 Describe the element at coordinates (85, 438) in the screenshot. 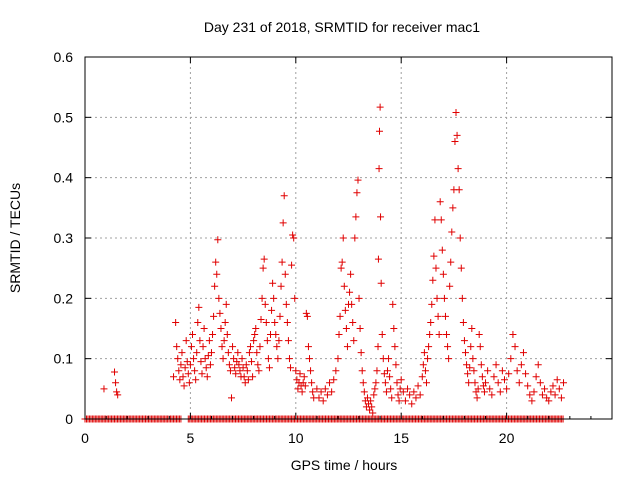

I see `x-tick-label: 0` at that location.